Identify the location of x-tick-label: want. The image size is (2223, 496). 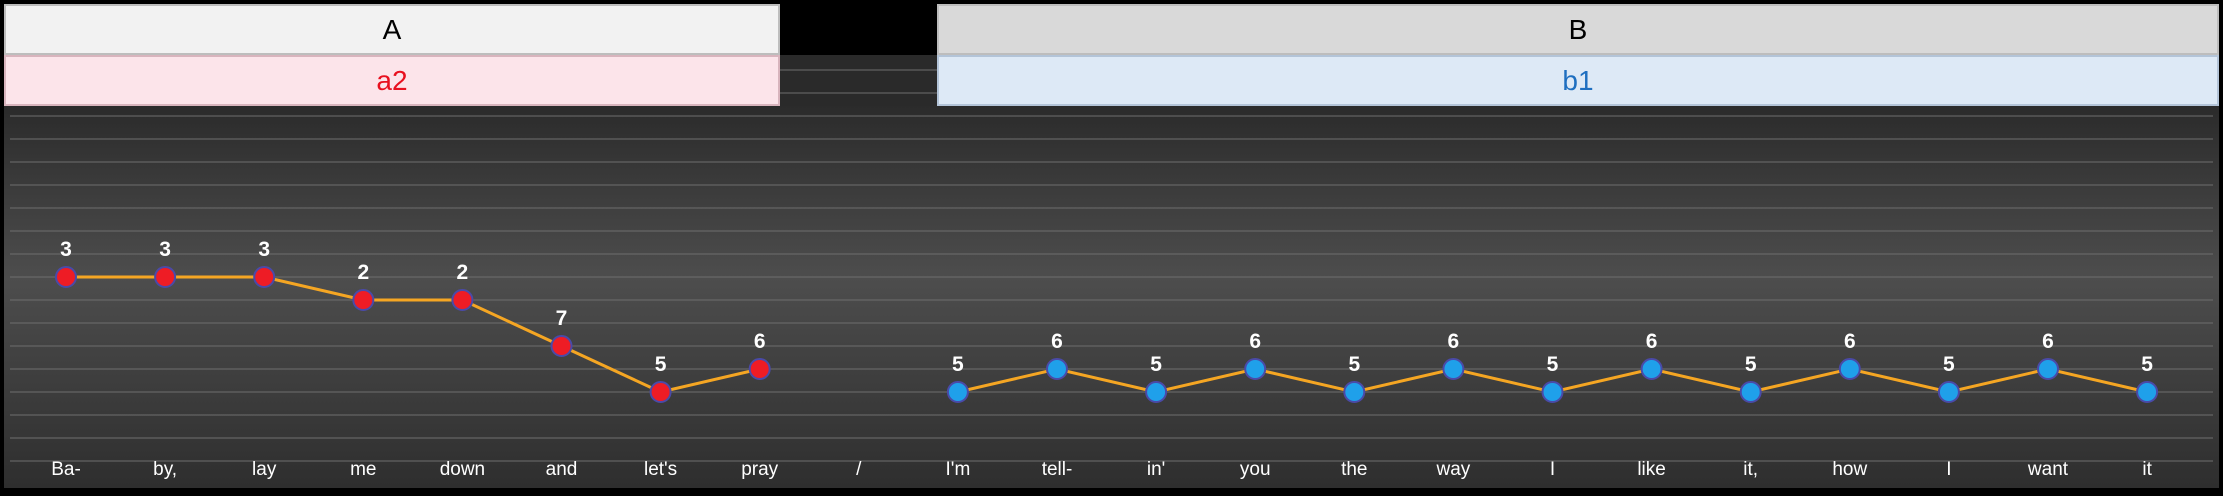
(2048, 469).